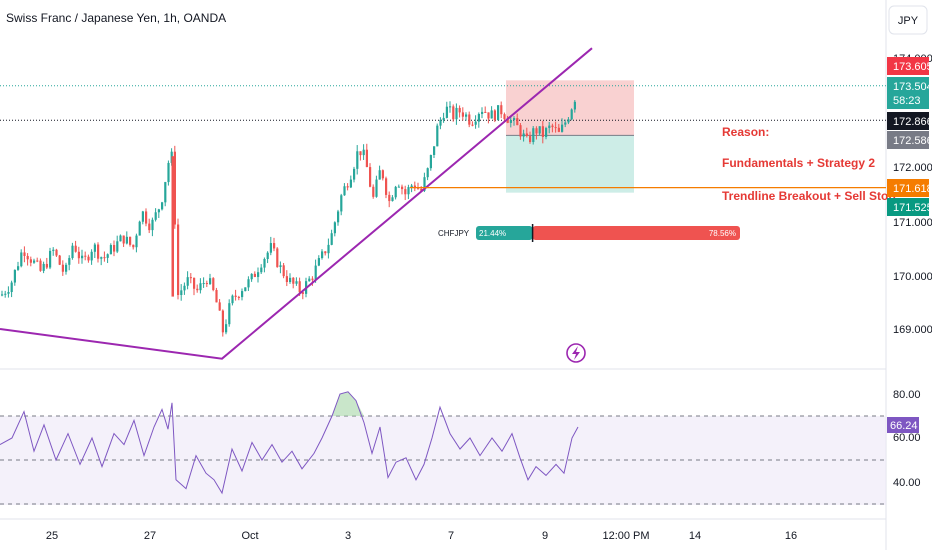  What do you see at coordinates (576, 353) in the screenshot?
I see `lightning-icon` at bounding box center [576, 353].